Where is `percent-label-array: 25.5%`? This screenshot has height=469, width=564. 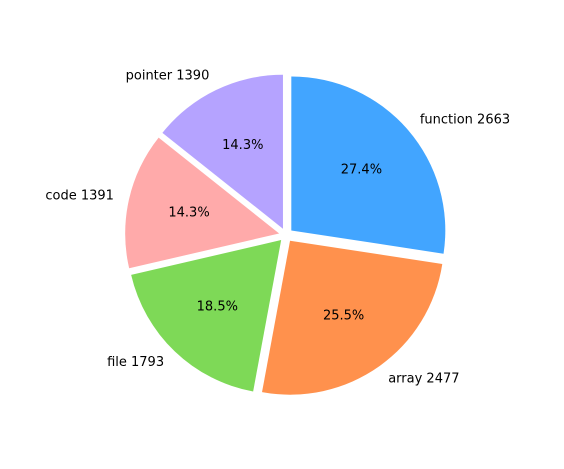 percent-label-array: 25.5% is located at coordinates (343, 316).